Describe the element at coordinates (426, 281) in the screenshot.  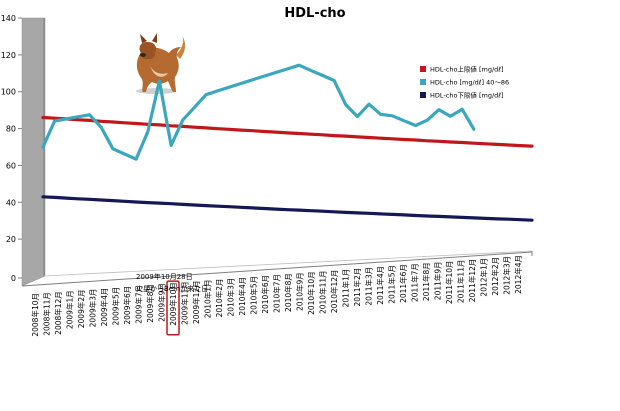
I see `x-tick-label: 2011年8月` at that location.